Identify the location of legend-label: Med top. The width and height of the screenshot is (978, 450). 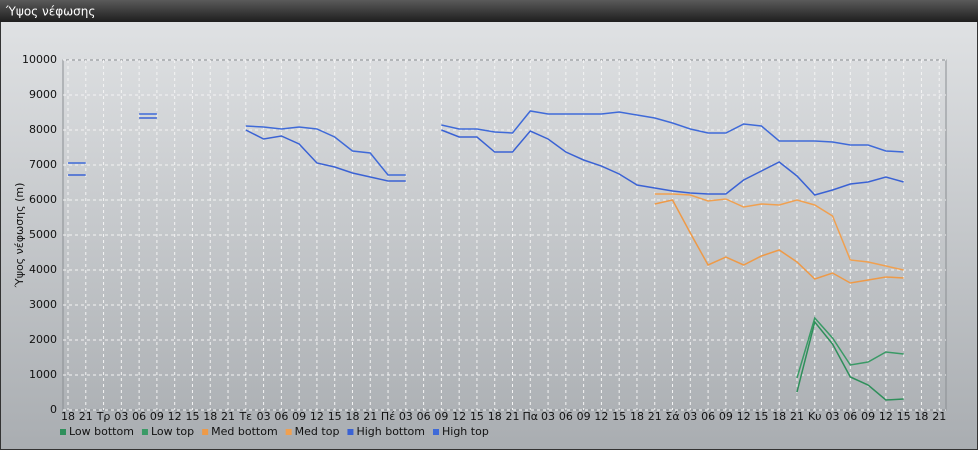
(317, 431).